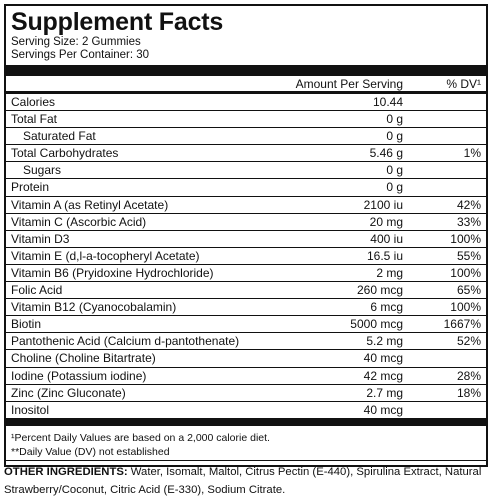 This screenshot has height=500, width=492. What do you see at coordinates (80, 55) in the screenshot?
I see `servings-per-container: Servings Per Container: 30` at bounding box center [80, 55].